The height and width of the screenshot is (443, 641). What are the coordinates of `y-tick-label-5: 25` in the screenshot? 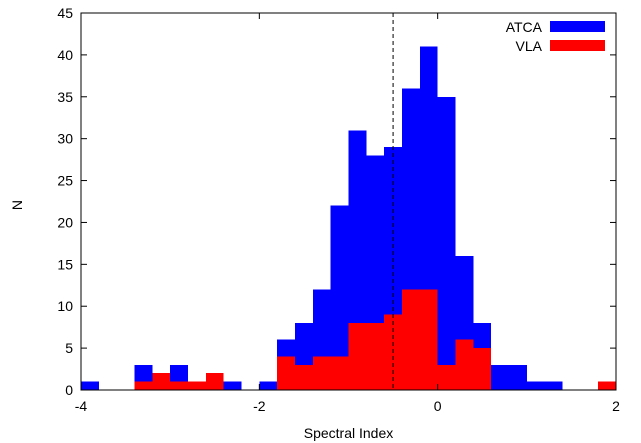 It's located at (65, 181).